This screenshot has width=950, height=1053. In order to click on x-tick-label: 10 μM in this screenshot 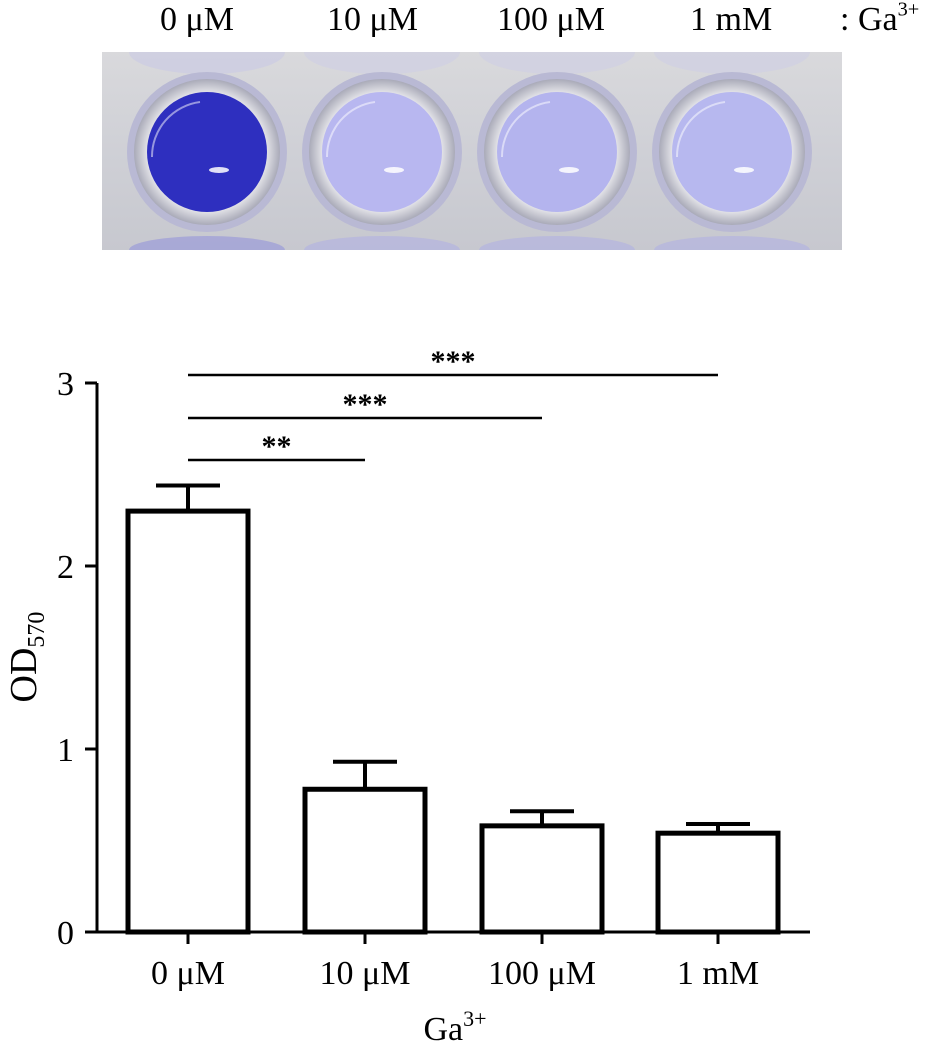, I will do `click(365, 973)`.